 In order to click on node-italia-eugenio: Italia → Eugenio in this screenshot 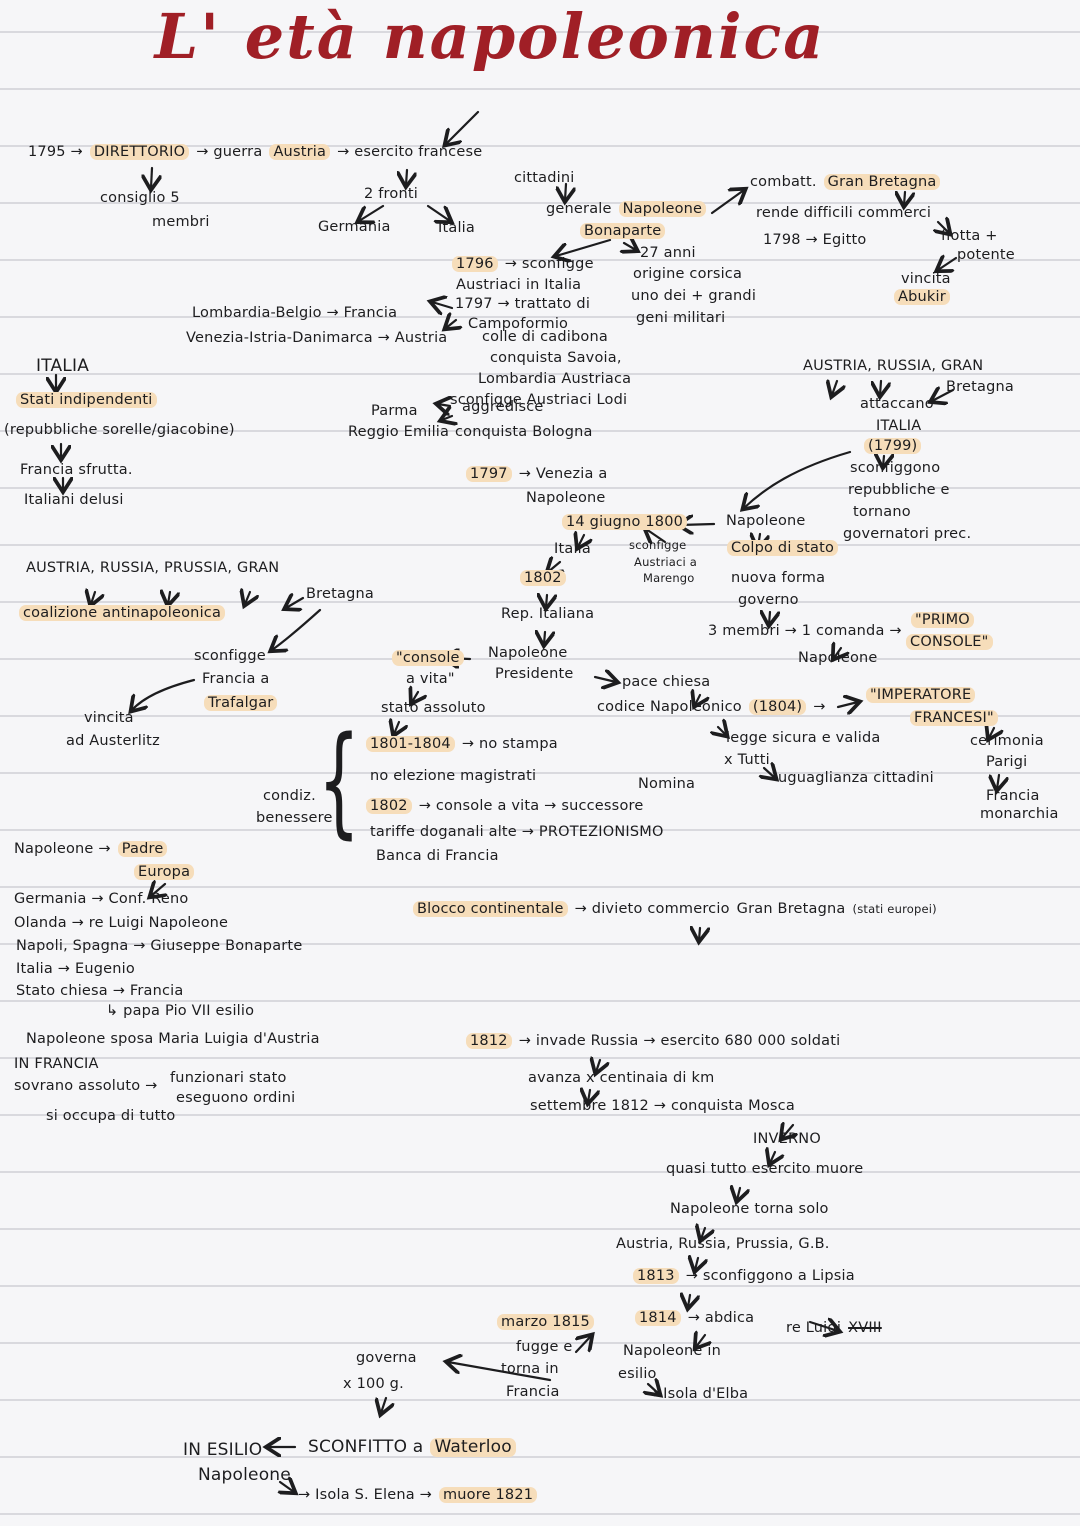, I will do `click(75, 969)`.